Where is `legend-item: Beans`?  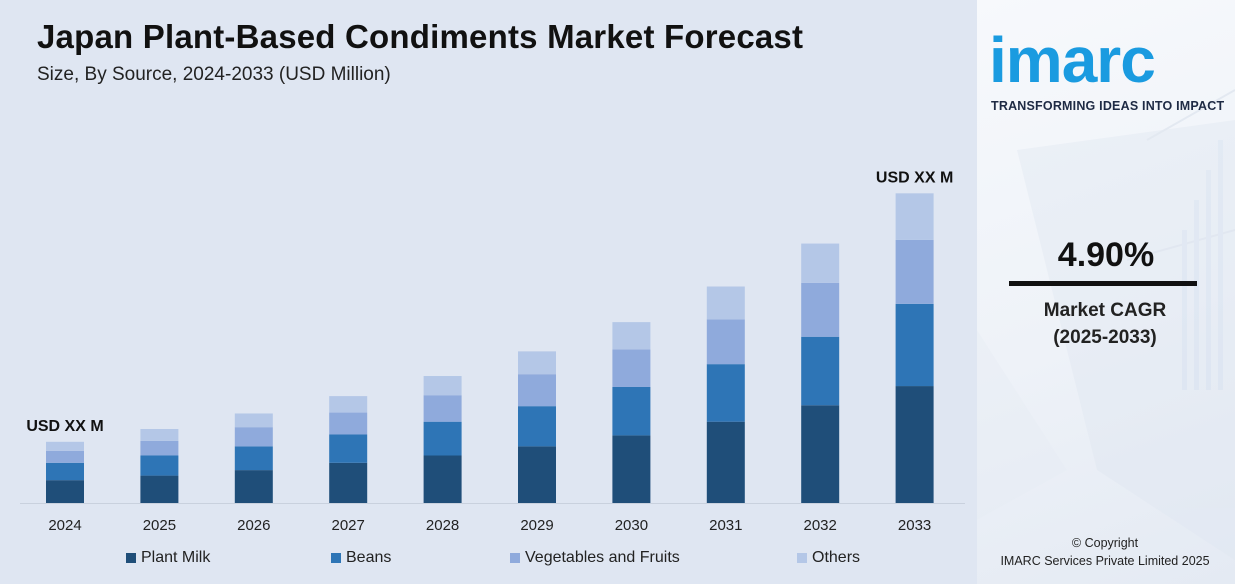
legend-item: Beans is located at coordinates (361, 558).